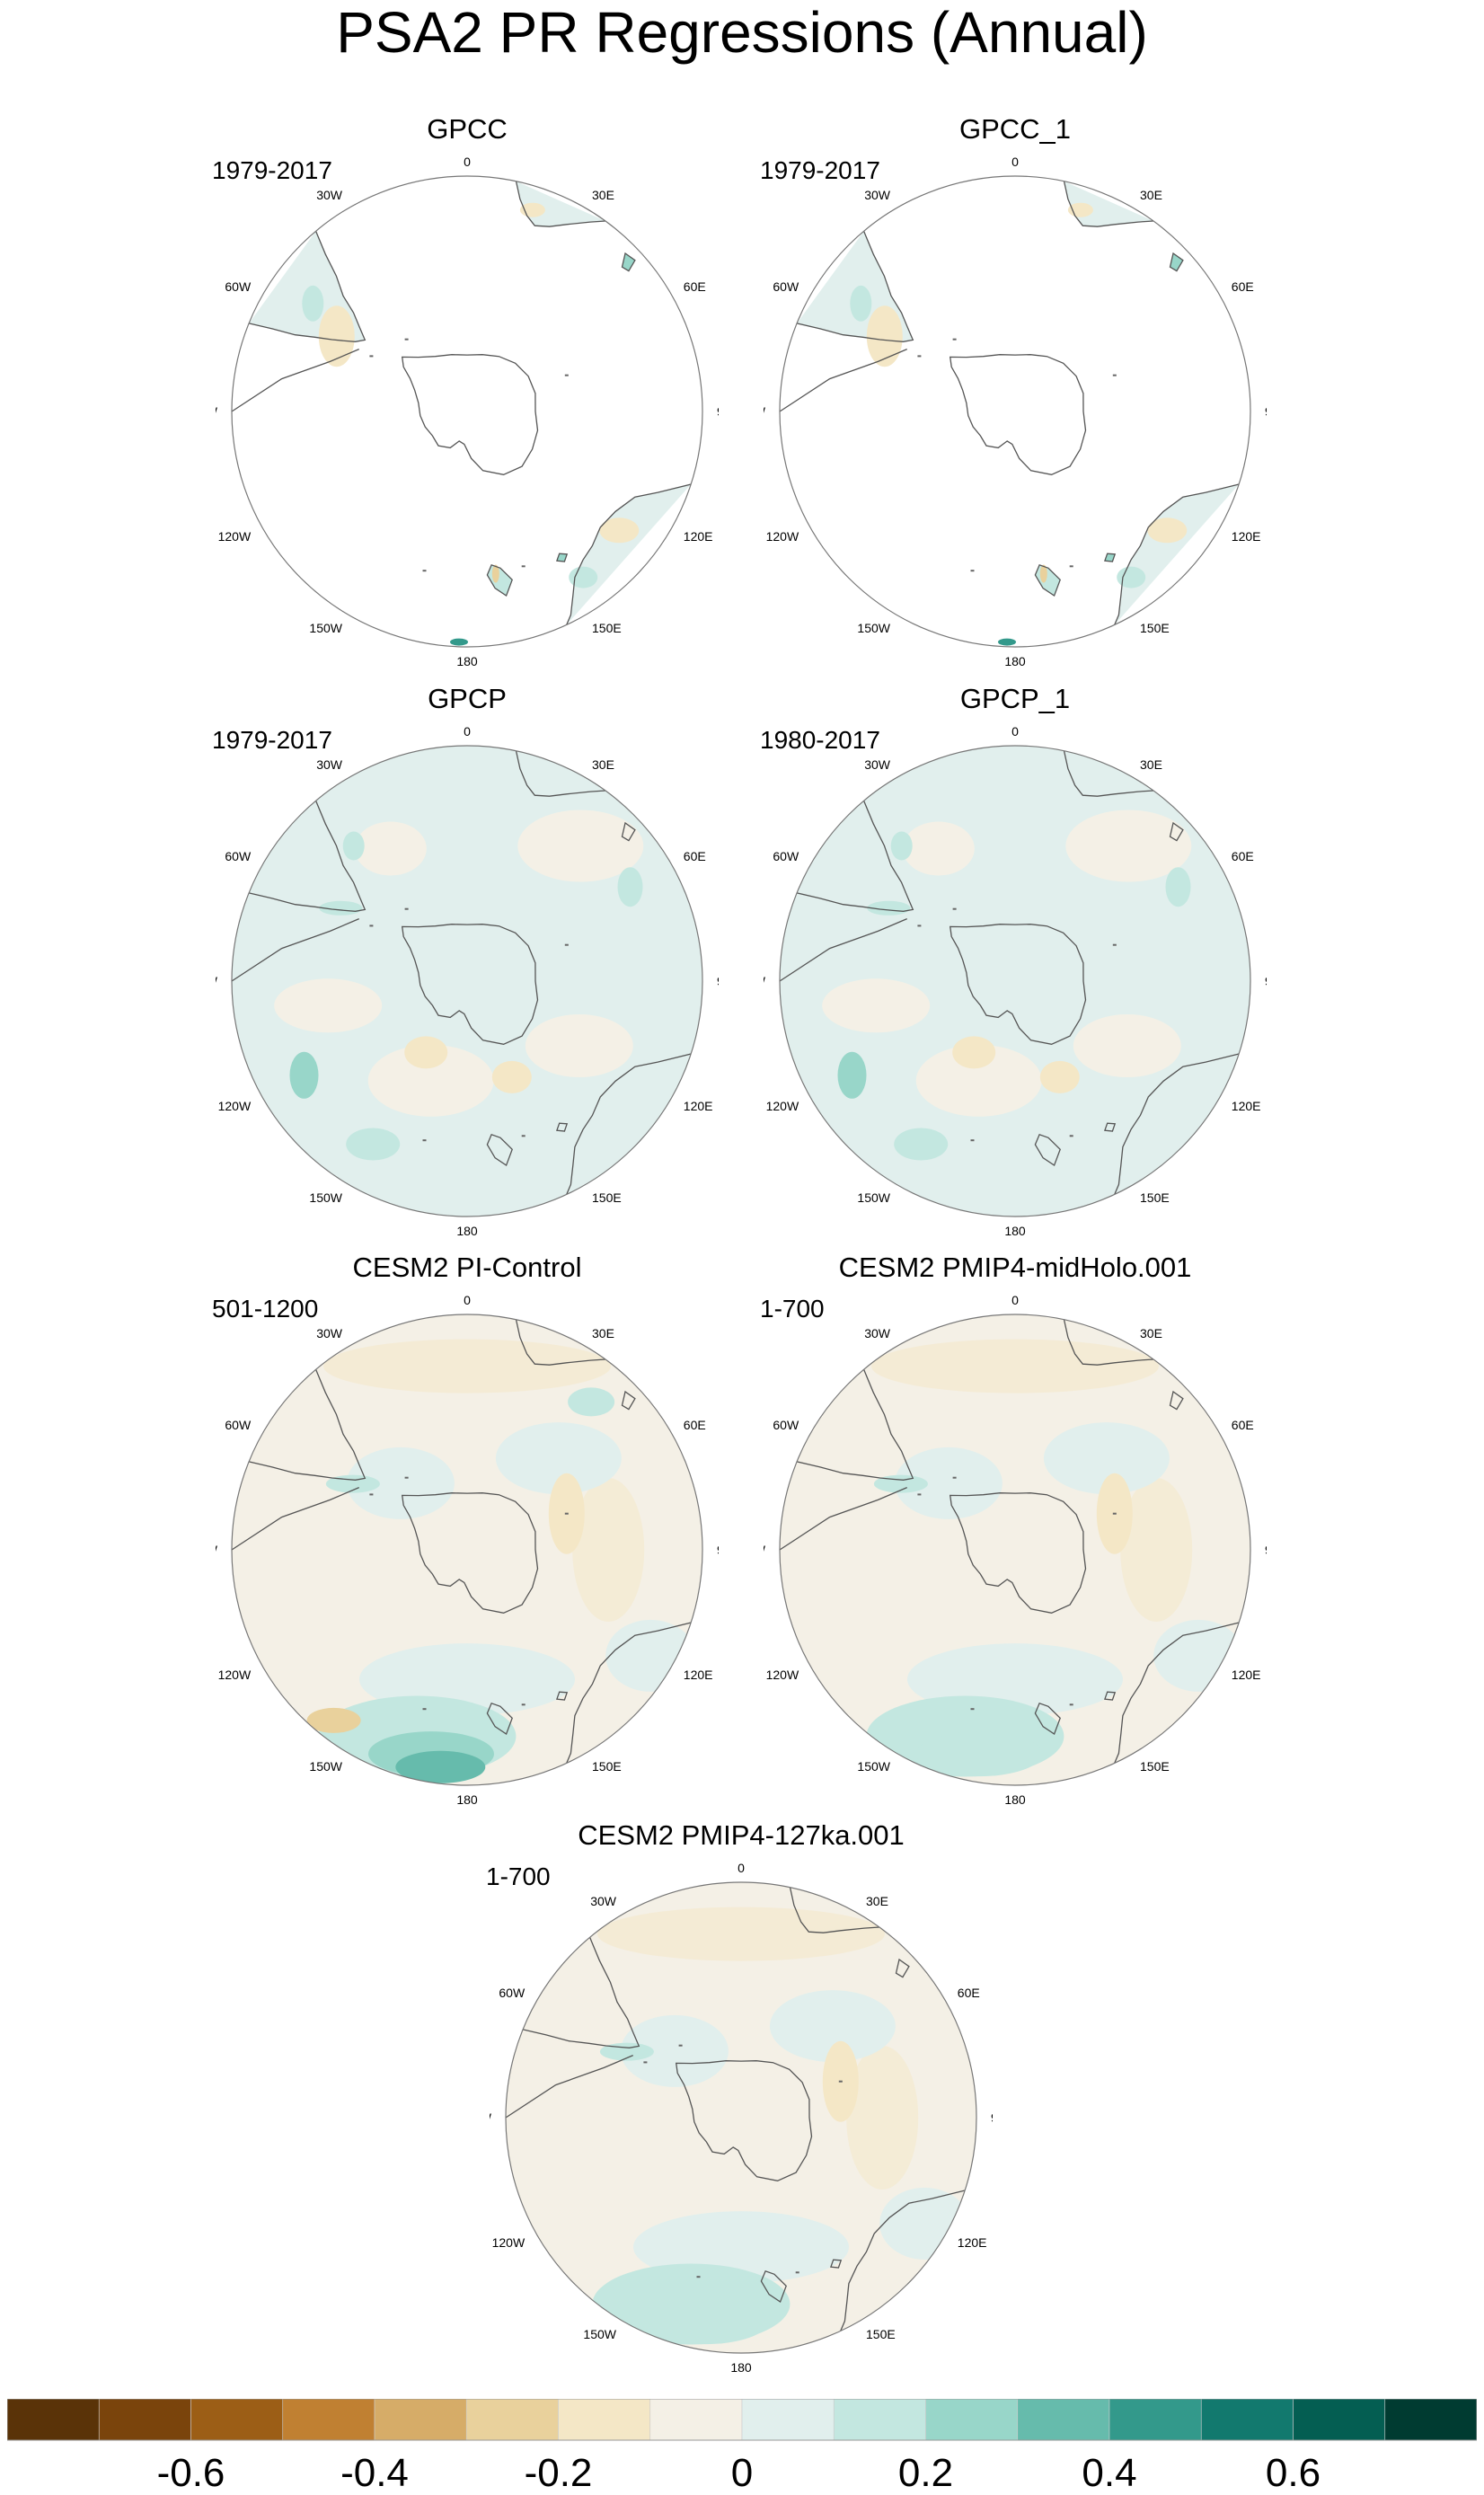 This screenshot has height=2495, width=1484. Describe the element at coordinates (374, 2473) in the screenshot. I see `colorbar-tick-label: -0.4` at that location.